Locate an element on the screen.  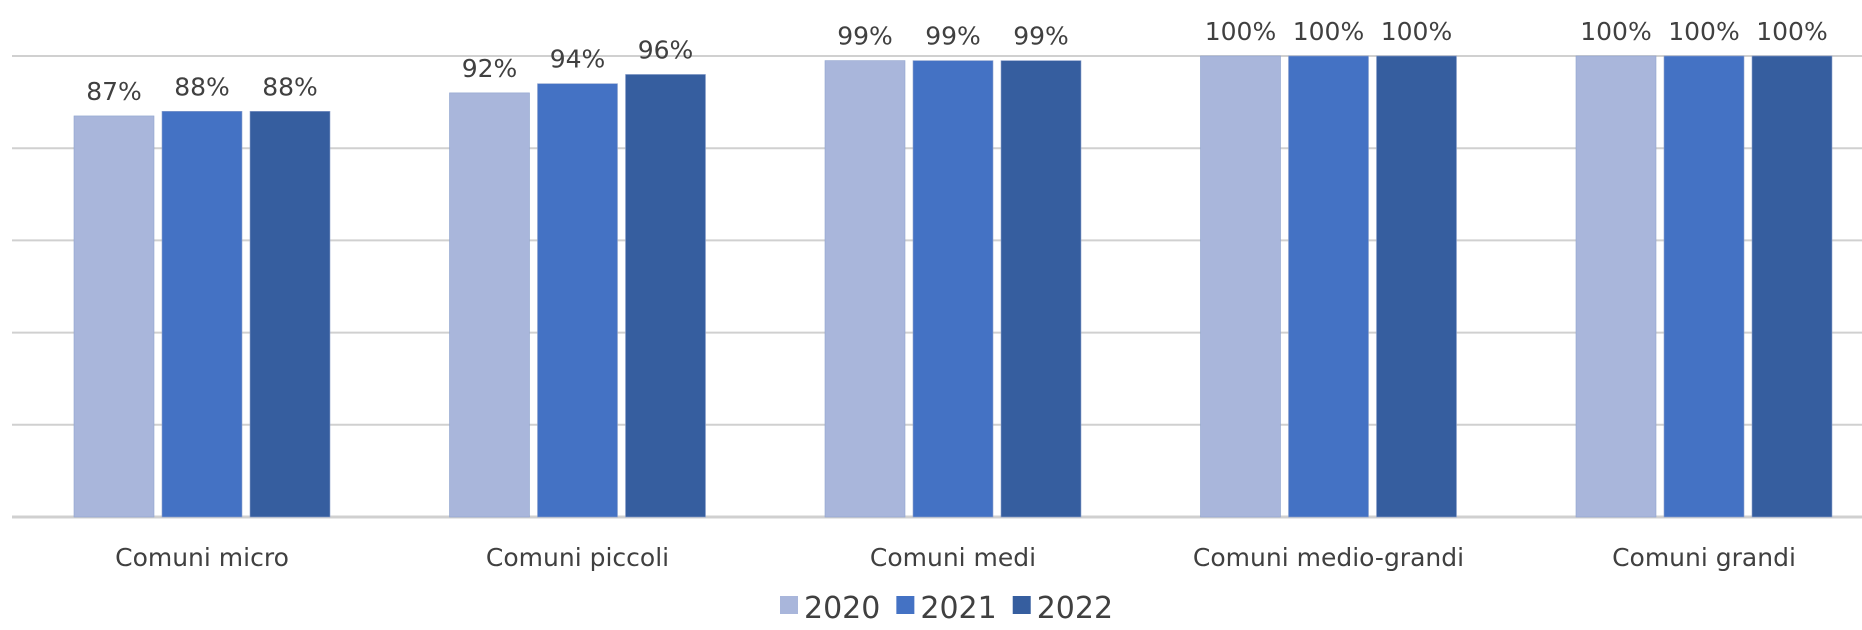
data-label: 96% is located at coordinates (666, 49).